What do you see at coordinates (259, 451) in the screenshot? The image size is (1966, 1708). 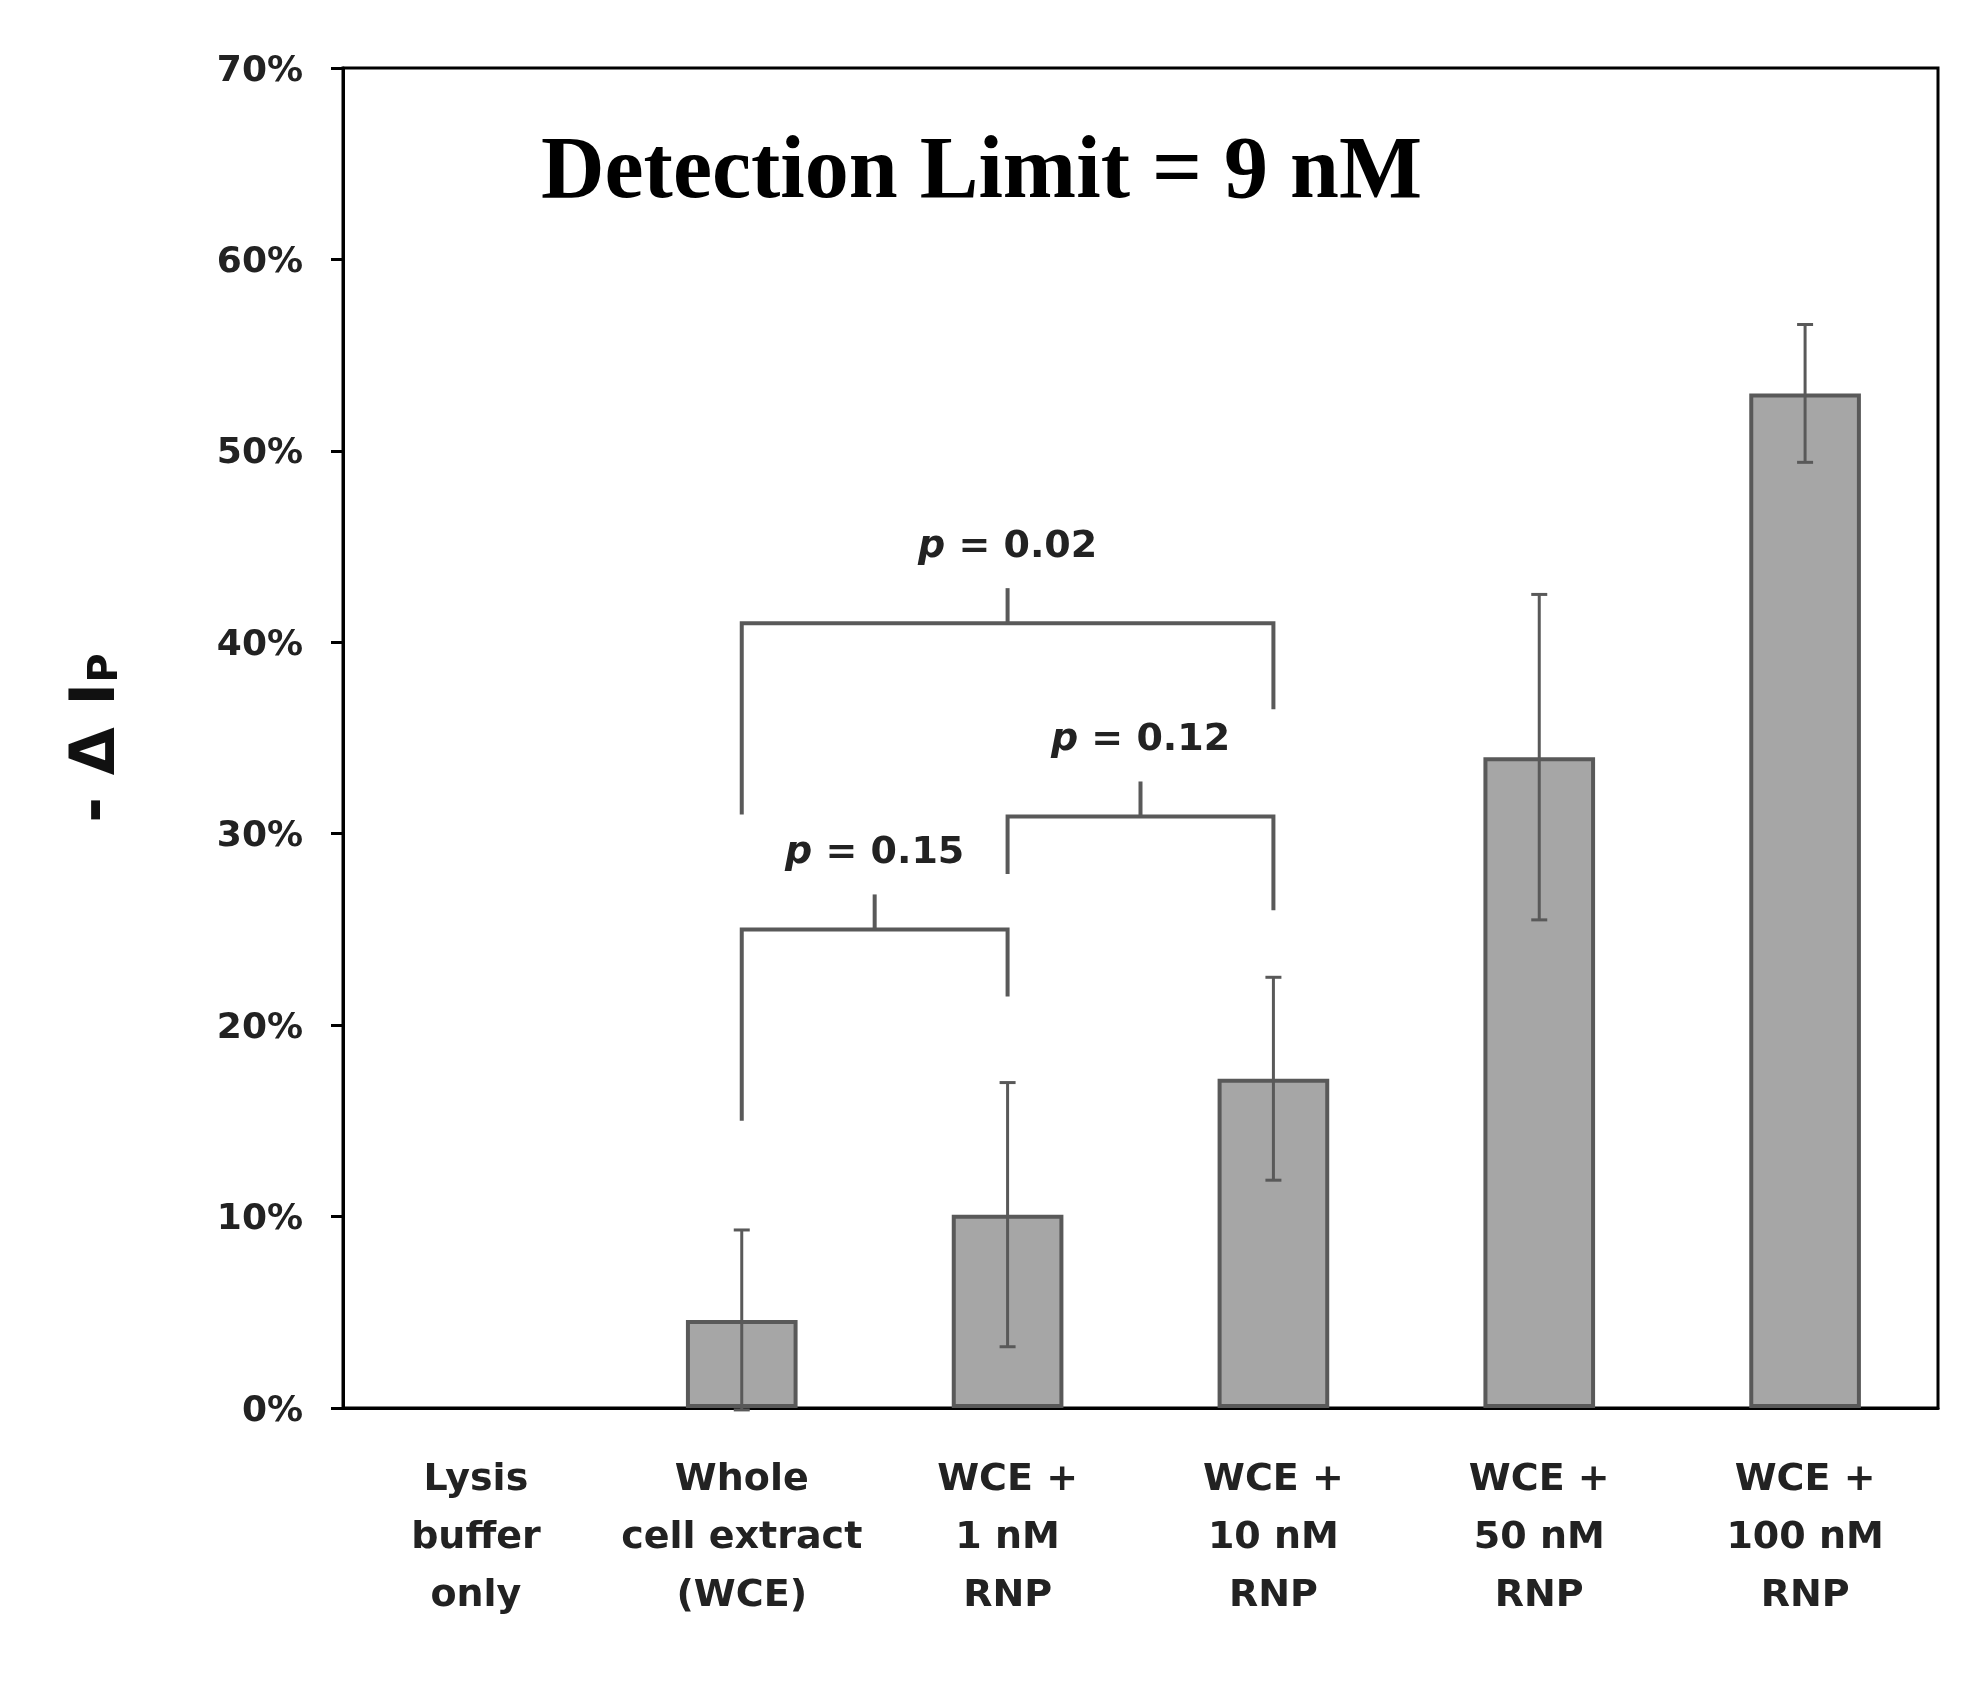 I see `y-tick-label: 50%` at bounding box center [259, 451].